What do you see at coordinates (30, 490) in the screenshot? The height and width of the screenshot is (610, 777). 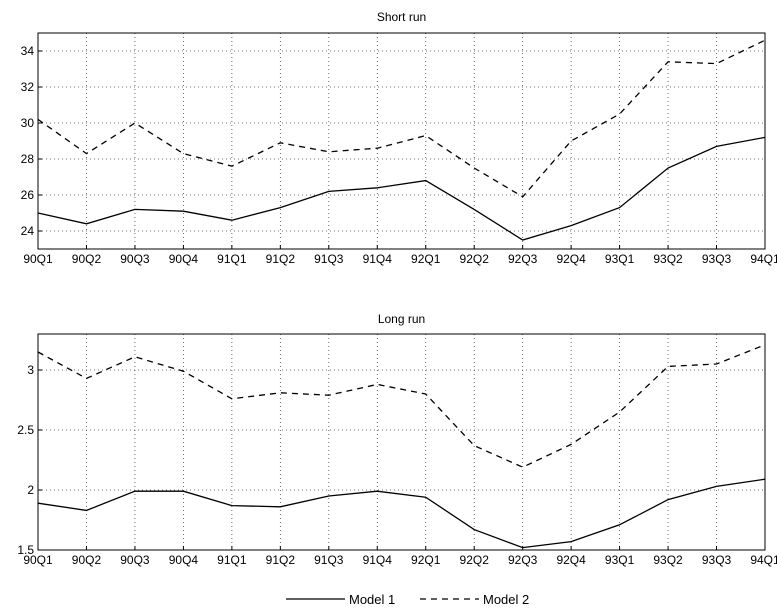 I see `long-run-ytick-label: 2` at bounding box center [30, 490].